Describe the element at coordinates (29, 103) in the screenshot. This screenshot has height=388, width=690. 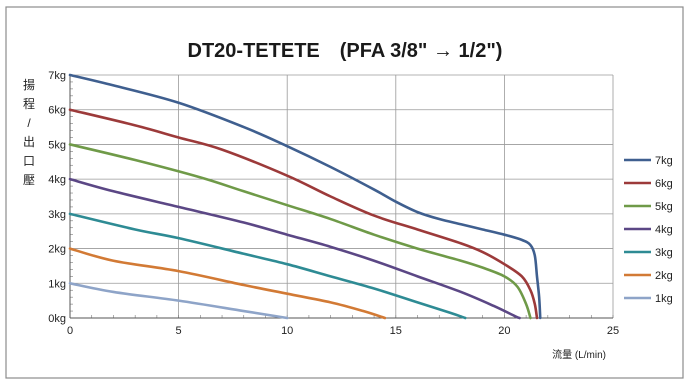
I see `y-axis-label-char: 程` at that location.